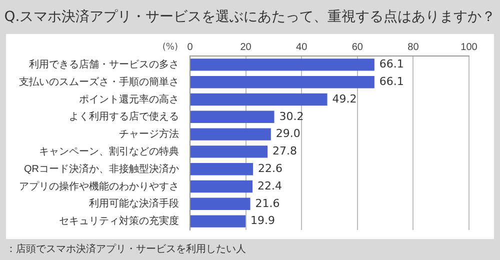  Describe the element at coordinates (414, 47) in the screenshot. I see `x-tick-label: 80` at that location.